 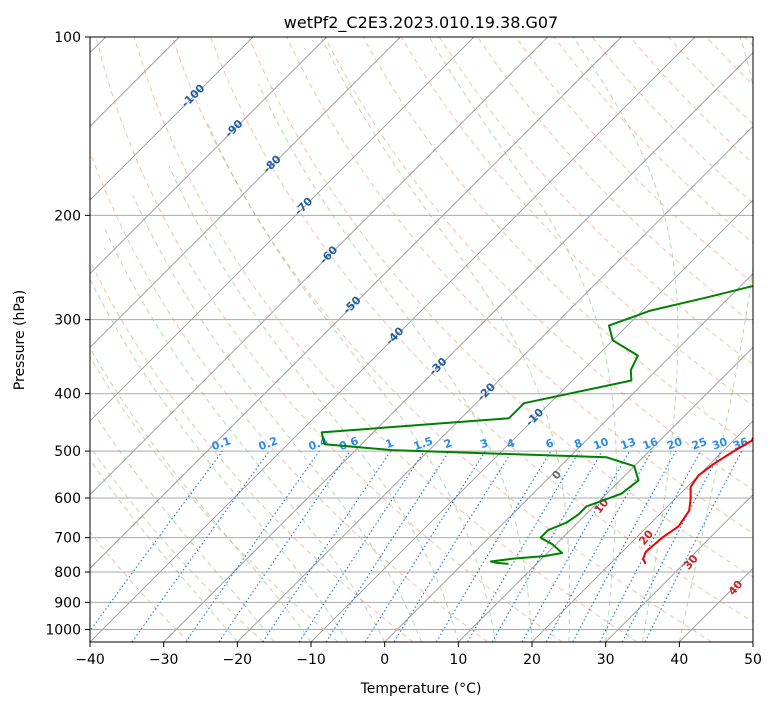 What do you see at coordinates (418, 655) in the screenshot?
I see `x-axis: −40 −30 −20 −10 0 10 20 30 40 50` at bounding box center [418, 655].